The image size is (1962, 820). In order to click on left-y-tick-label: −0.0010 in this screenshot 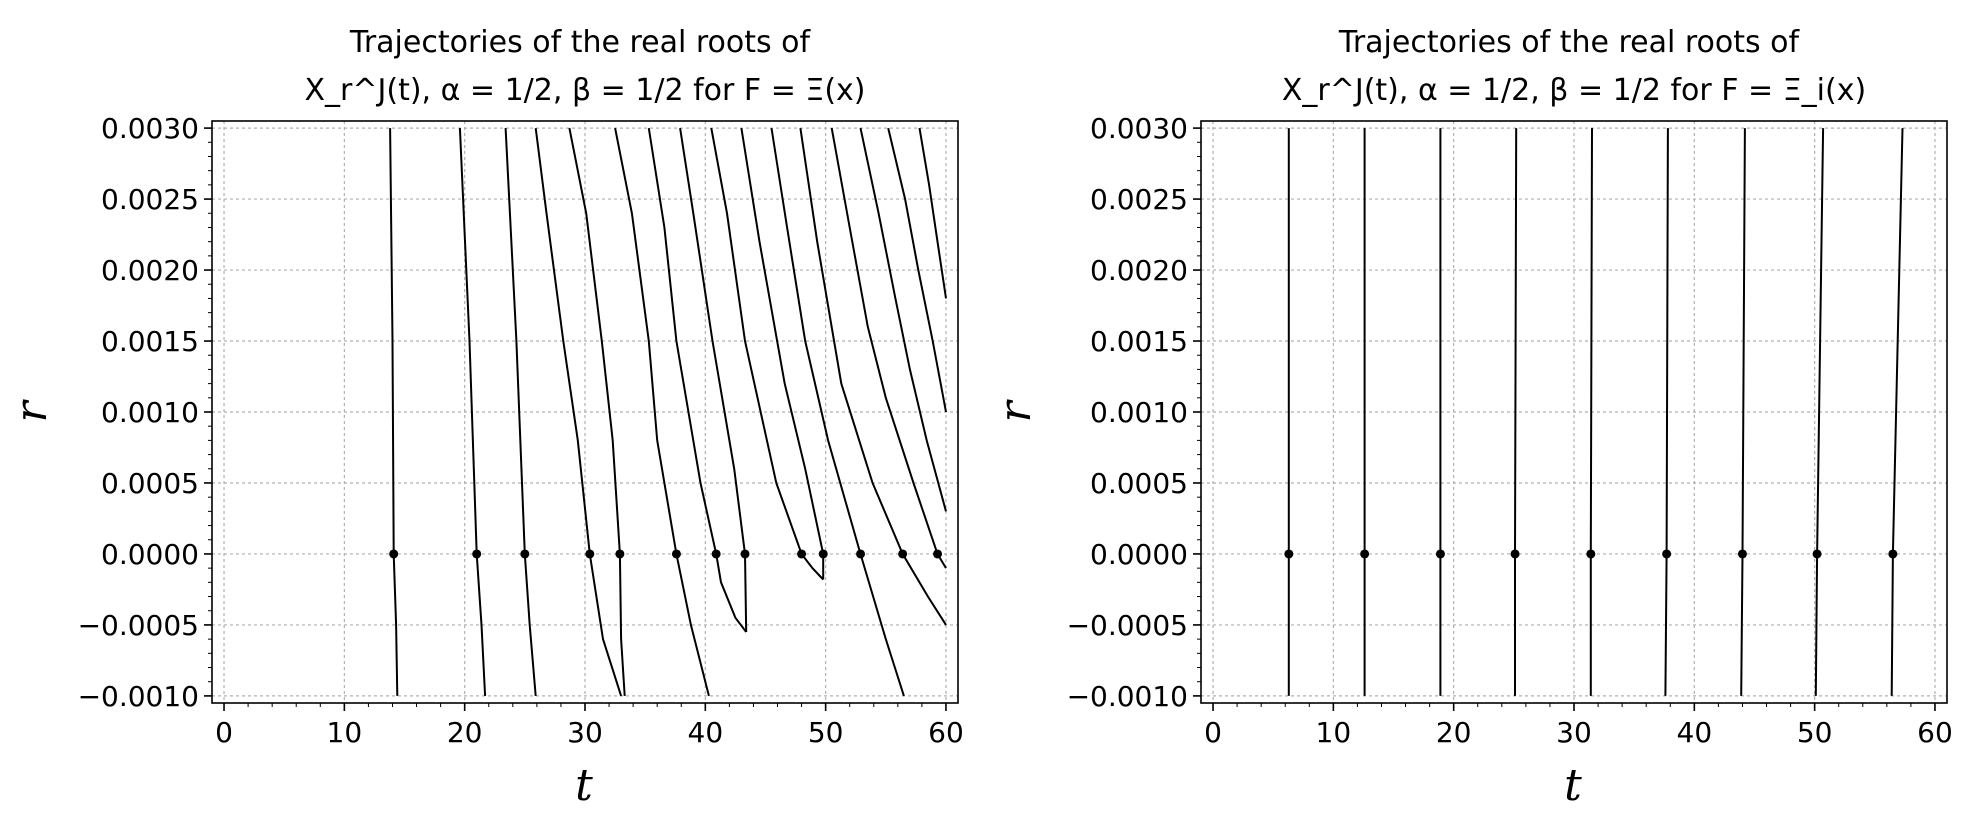, I will do `click(138, 696)`.